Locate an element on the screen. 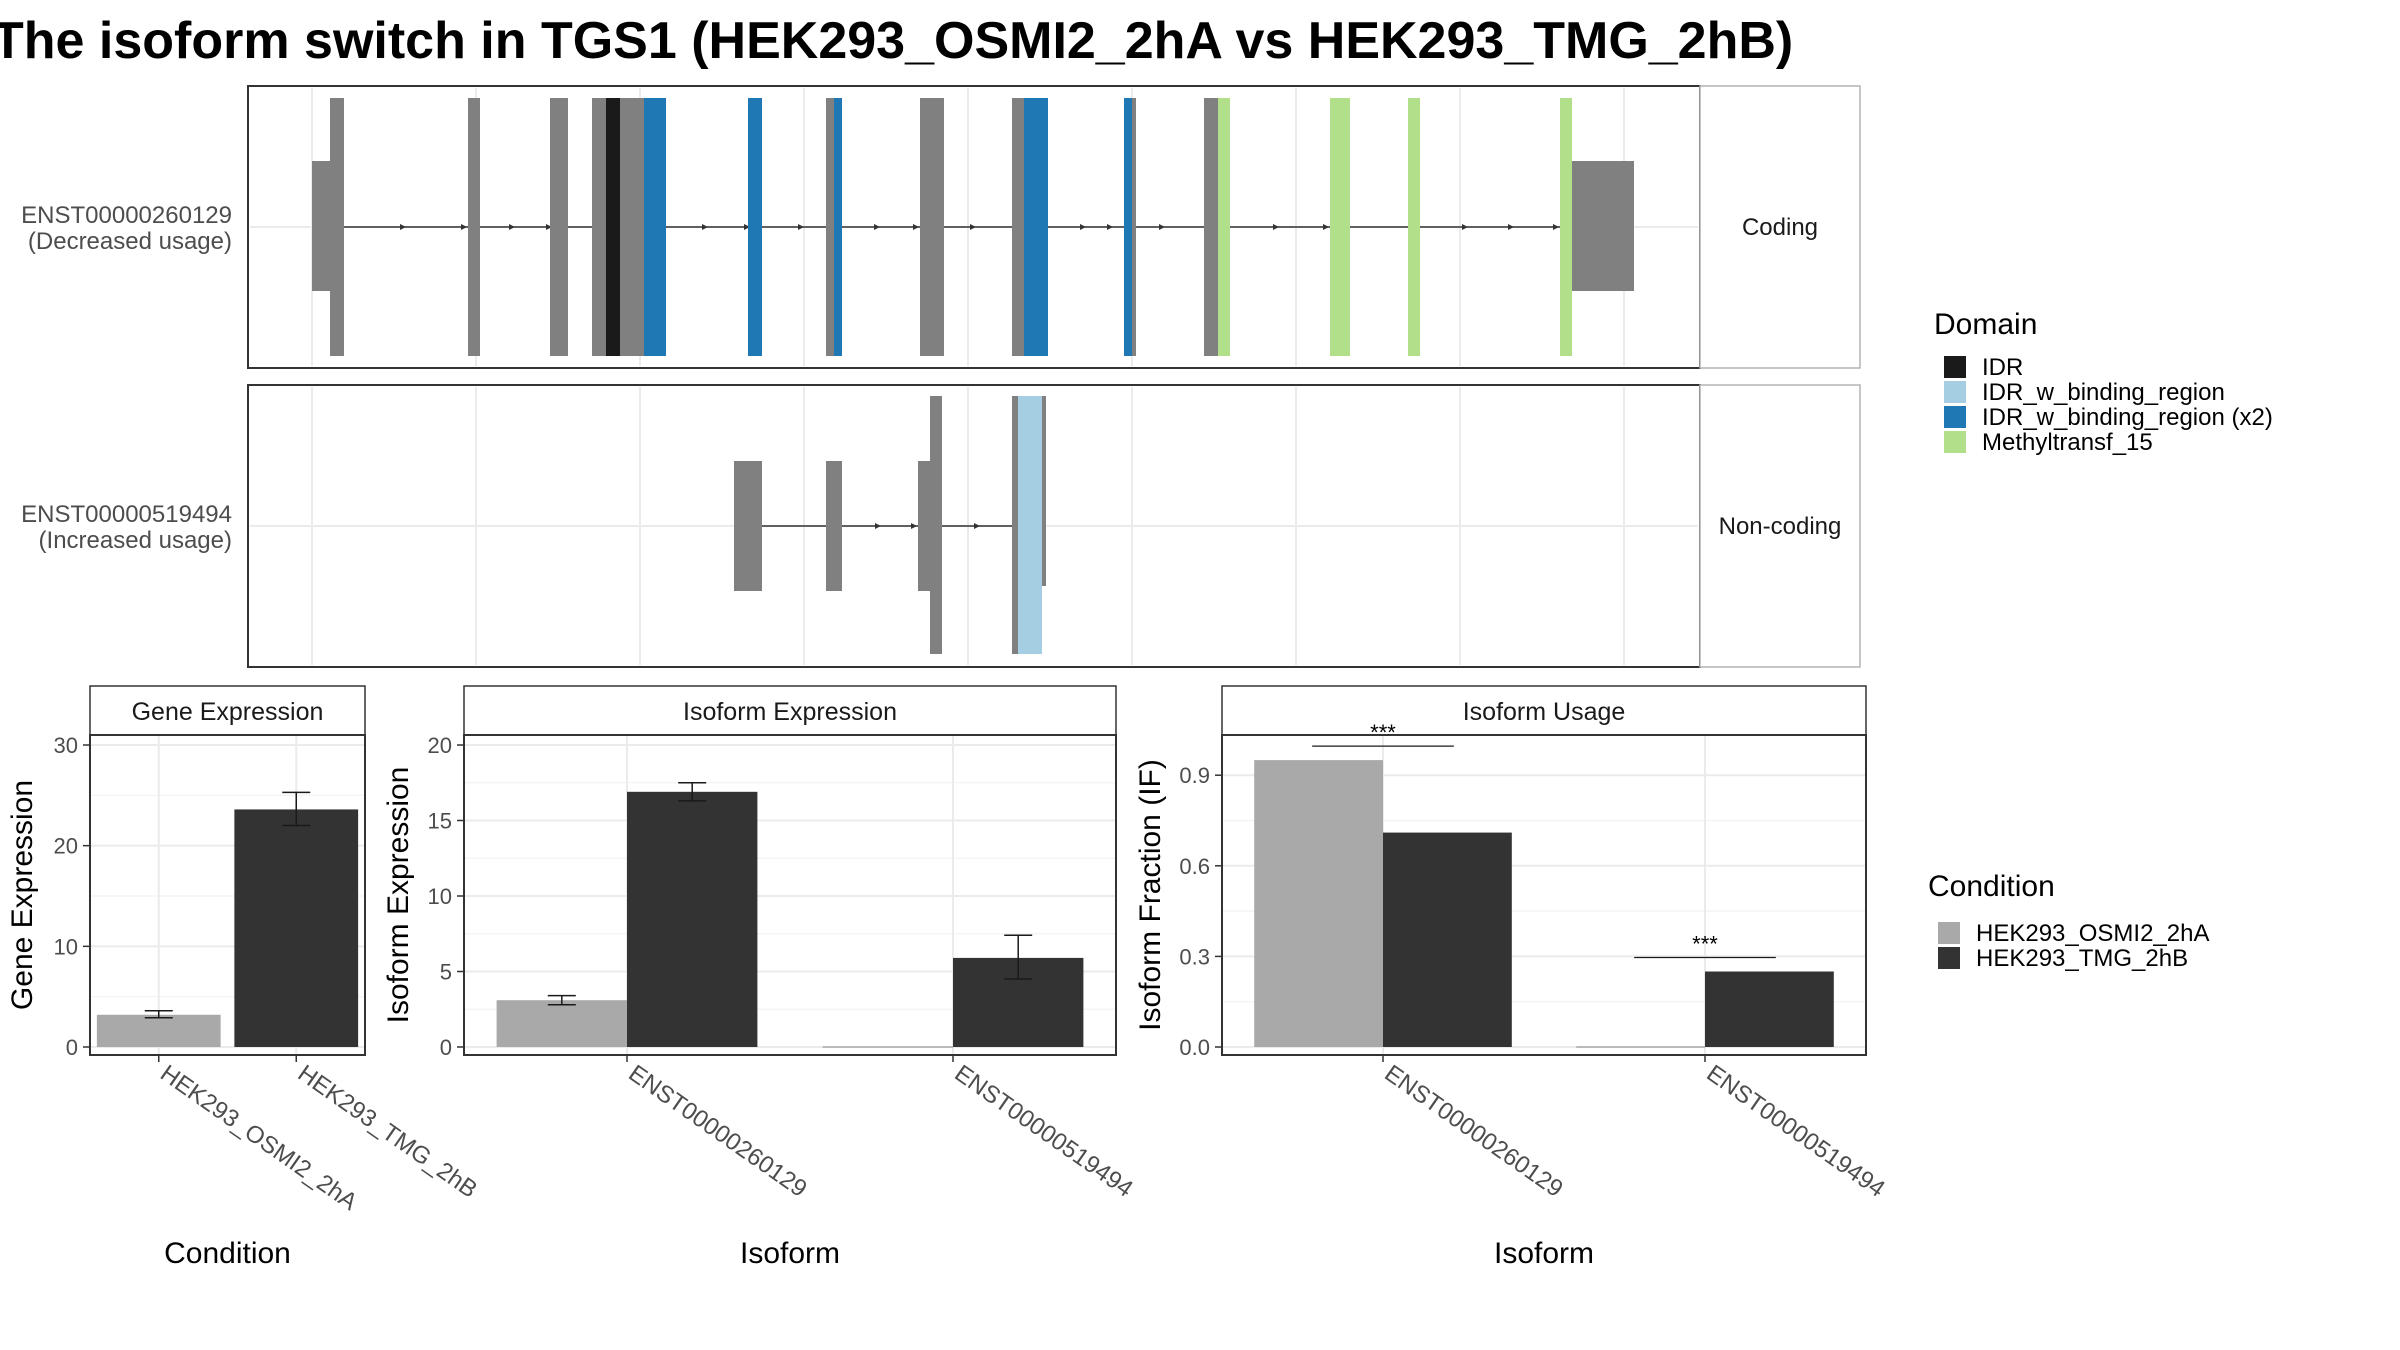  condition-legend-title: Condition is located at coordinates (1991, 886).